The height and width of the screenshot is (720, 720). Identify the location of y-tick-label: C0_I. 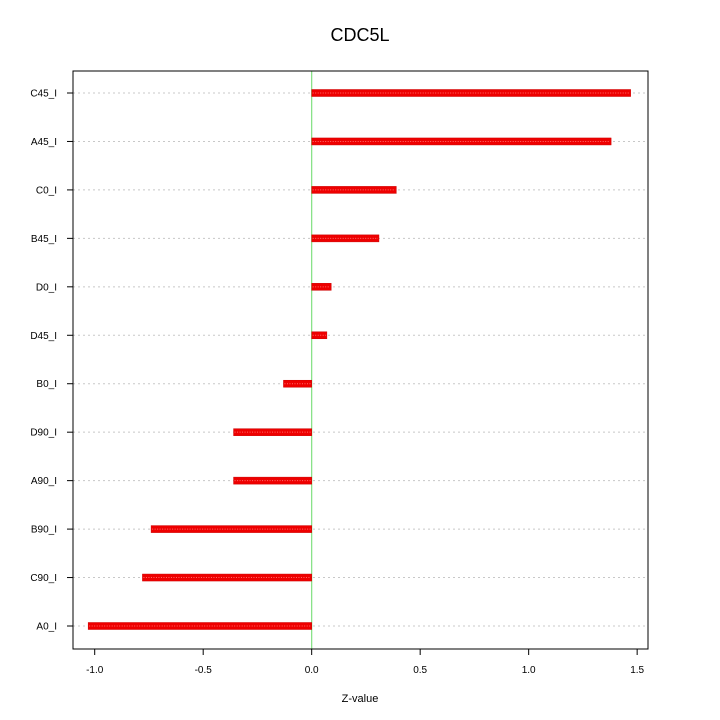
(46, 190).